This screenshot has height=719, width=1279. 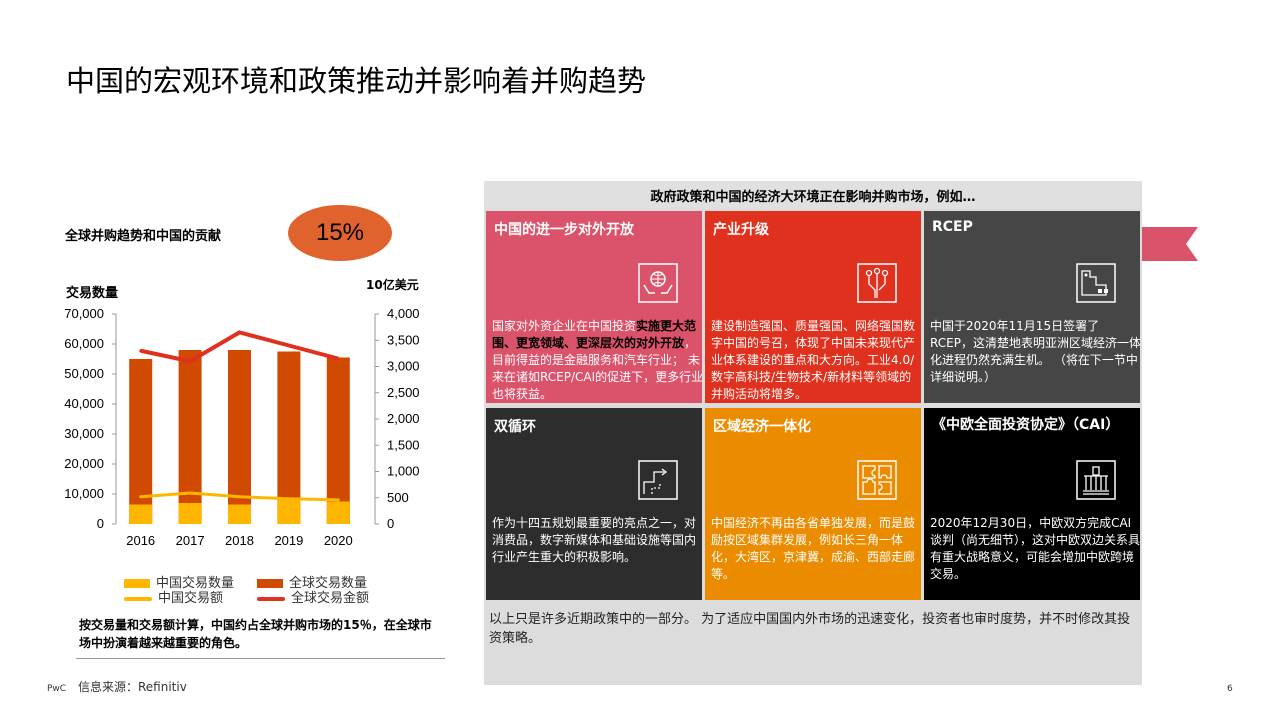 What do you see at coordinates (658, 480) in the screenshot?
I see `circulation-path-icon` at bounding box center [658, 480].